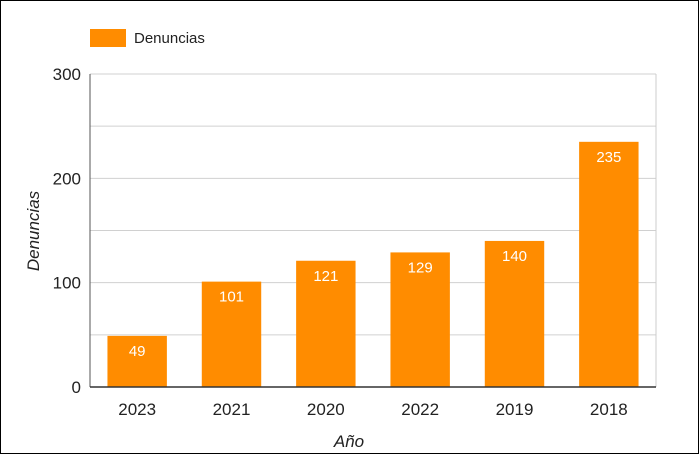 This screenshot has height=454, width=699. I want to click on bar-2018, so click(609, 264).